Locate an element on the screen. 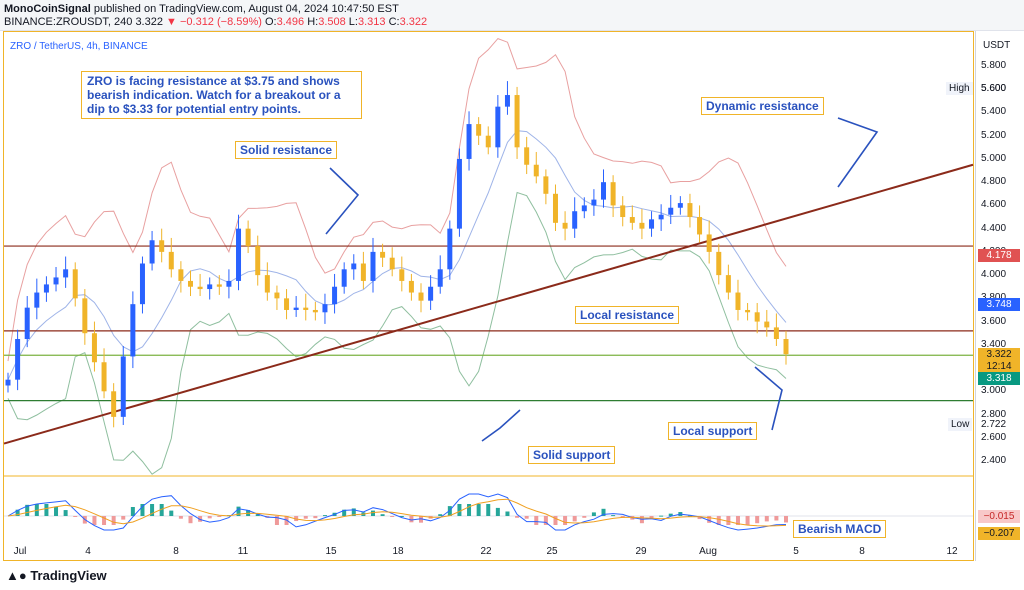 This screenshot has height=590, width=1024. close-value: 3.322 is located at coordinates (413, 22).